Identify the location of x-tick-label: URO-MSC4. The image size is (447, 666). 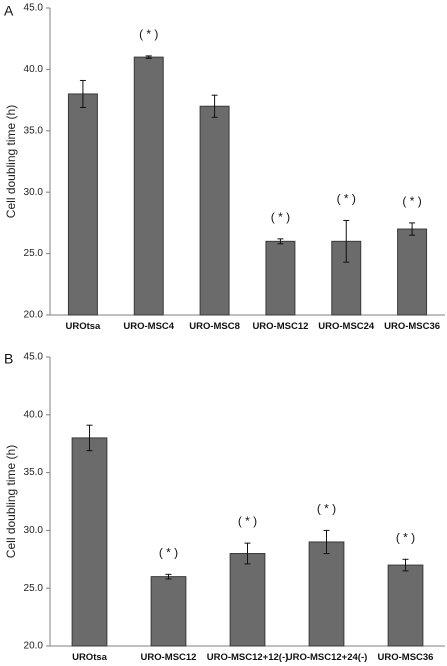
(148, 326).